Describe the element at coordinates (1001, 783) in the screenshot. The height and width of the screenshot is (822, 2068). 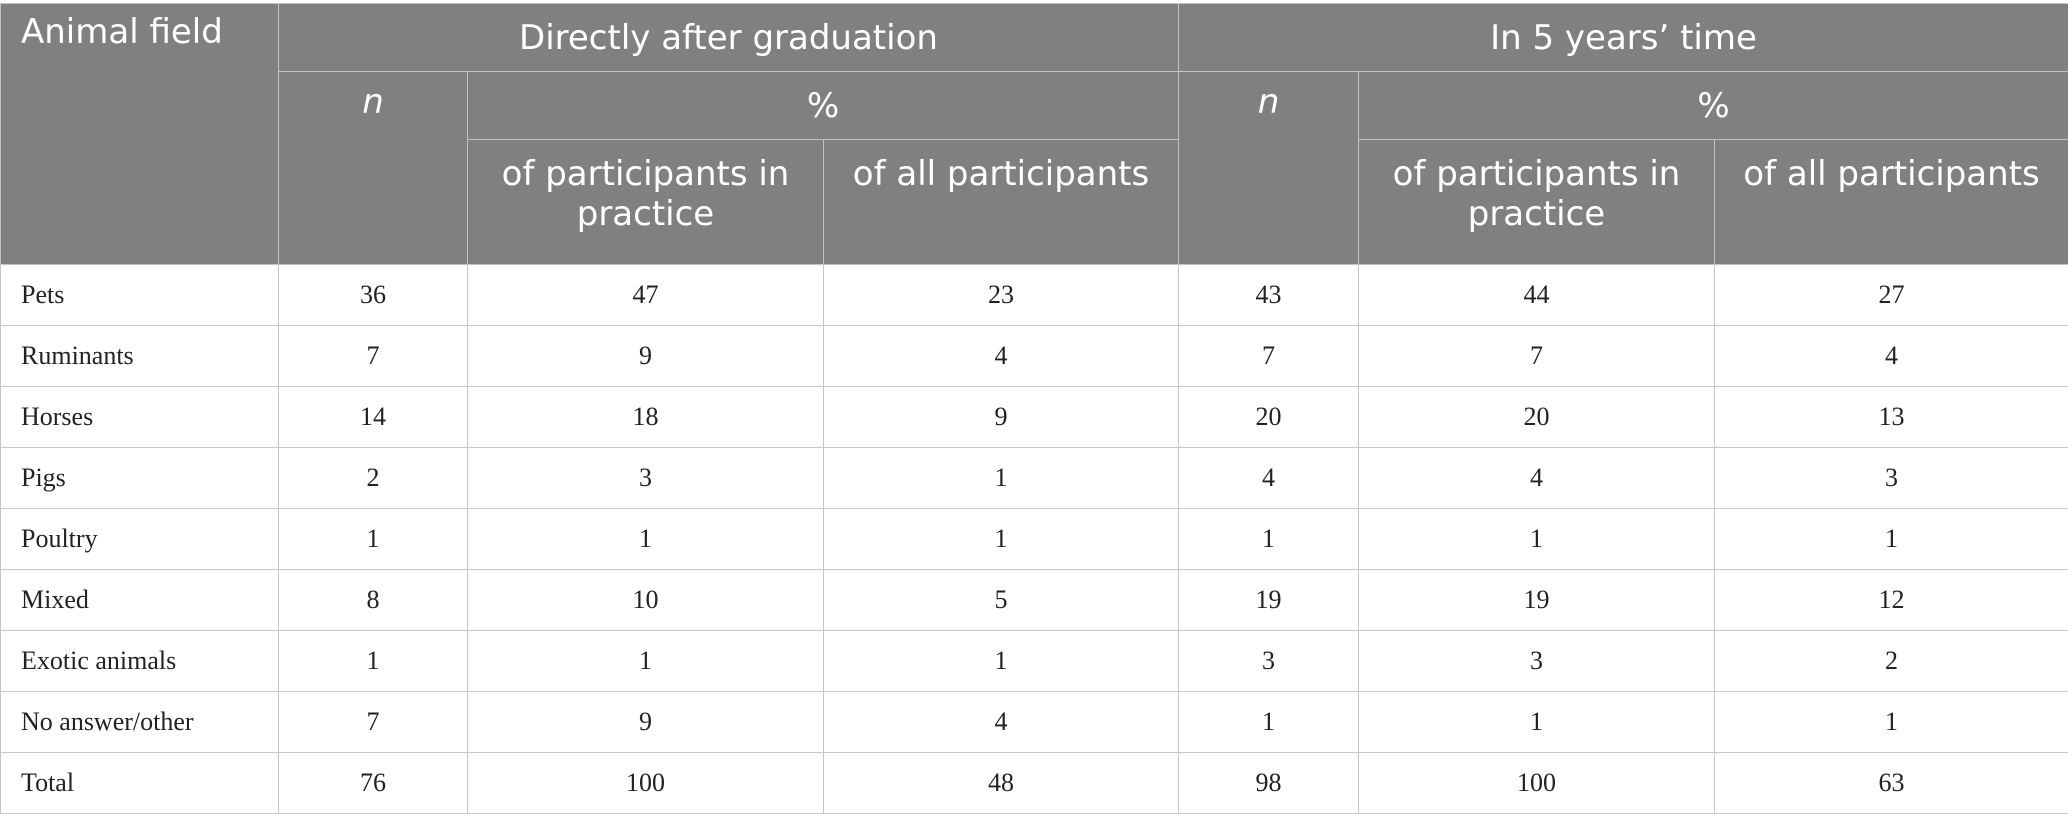
I see `table-cell: 48` at that location.